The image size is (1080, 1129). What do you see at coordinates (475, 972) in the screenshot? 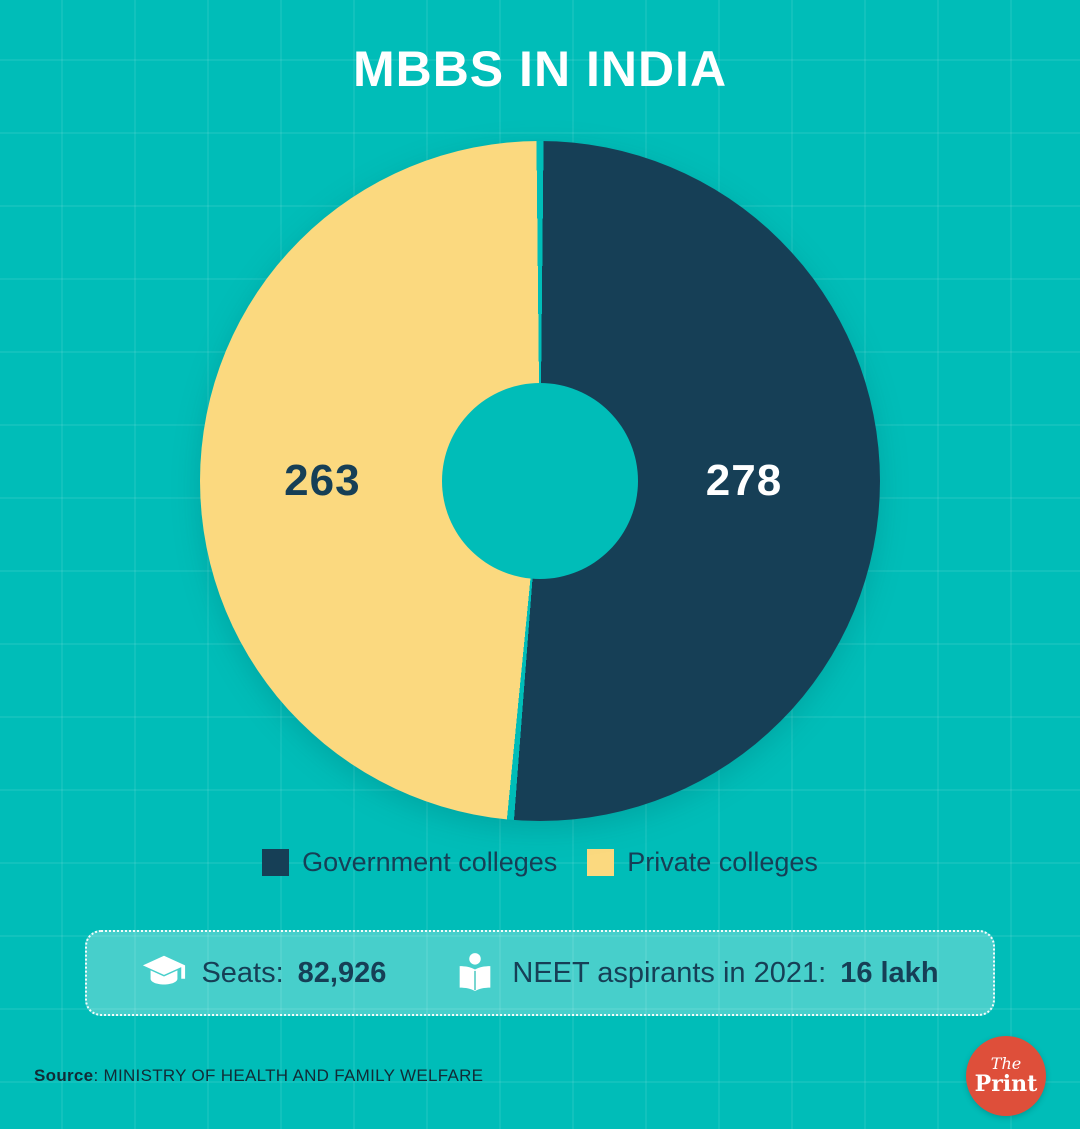
I see `person-reading-icon` at bounding box center [475, 972].